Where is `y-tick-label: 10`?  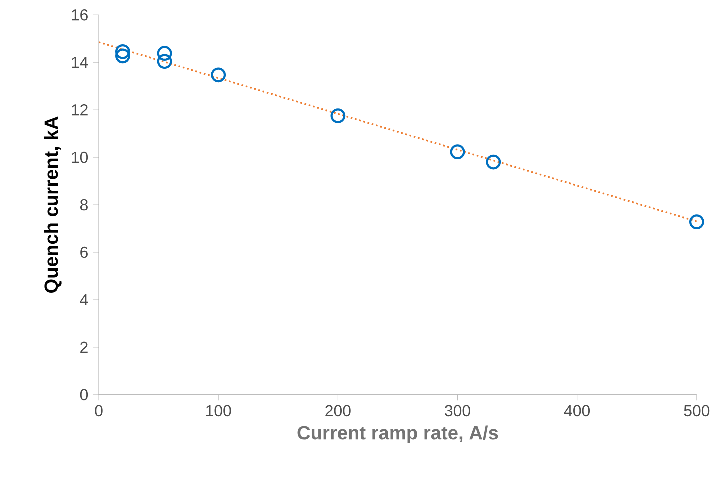 y-tick-label: 10 is located at coordinates (80, 158).